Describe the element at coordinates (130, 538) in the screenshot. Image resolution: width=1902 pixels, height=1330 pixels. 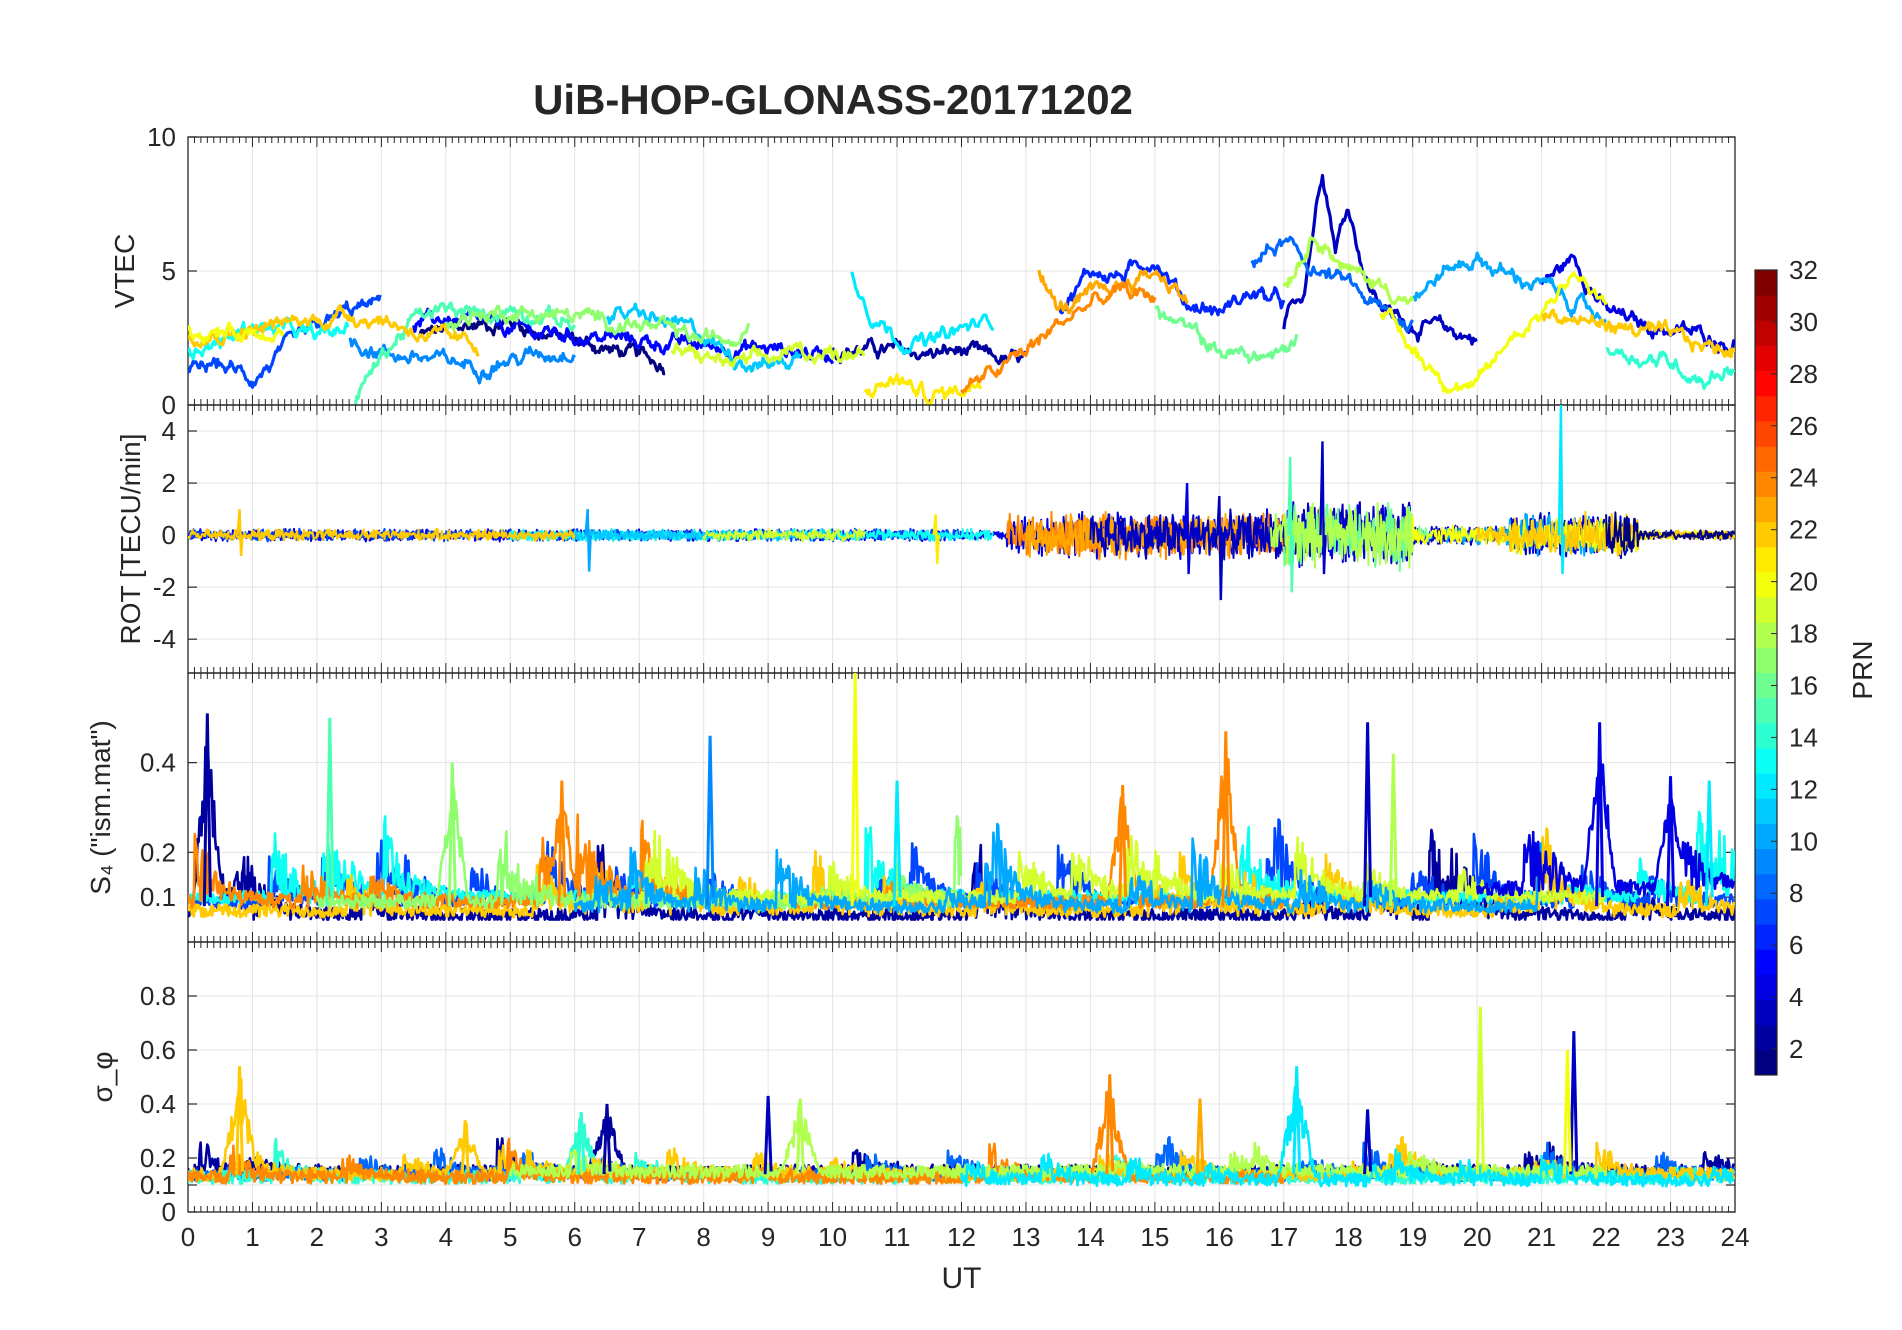
I see `rot-ylabel: ROT [TECU/min]` at that location.